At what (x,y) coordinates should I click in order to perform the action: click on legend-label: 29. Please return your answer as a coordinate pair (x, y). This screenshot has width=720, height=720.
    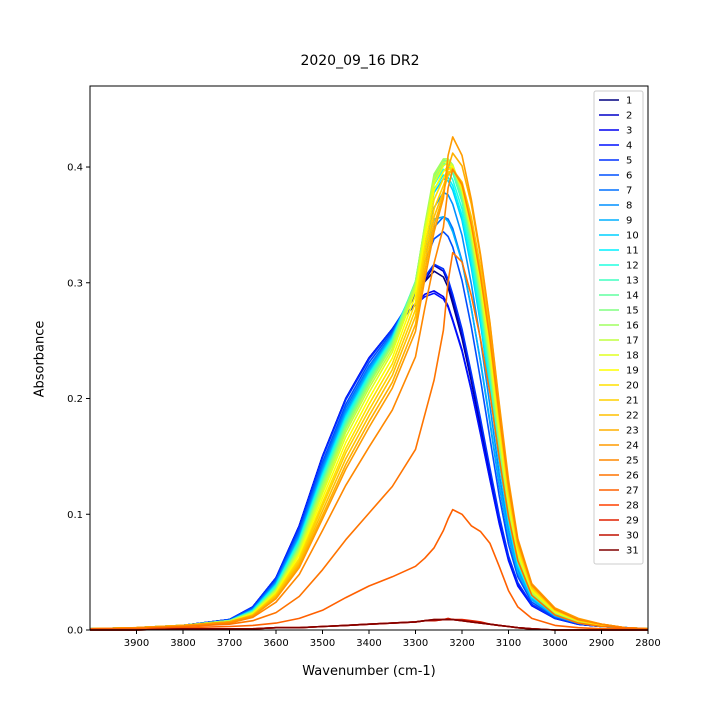
    Looking at the image, I should click on (632, 521).